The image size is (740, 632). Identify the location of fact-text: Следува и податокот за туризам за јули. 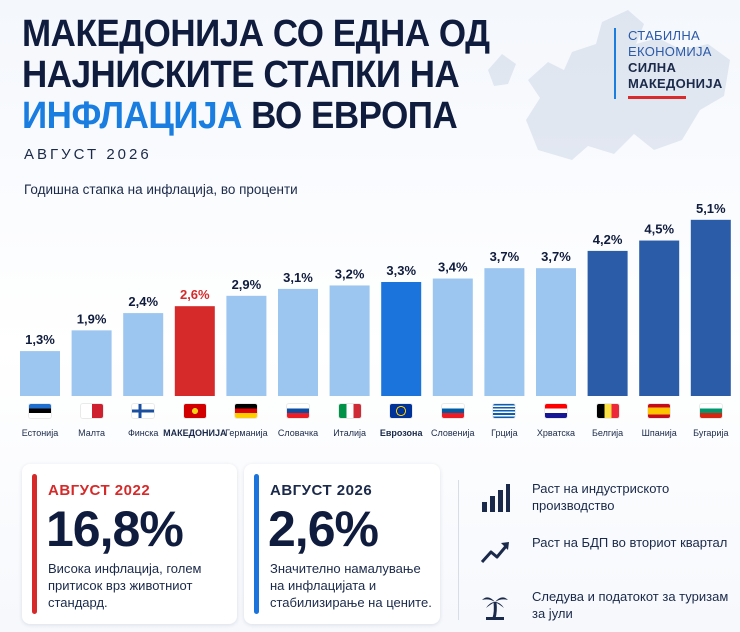
(630, 605).